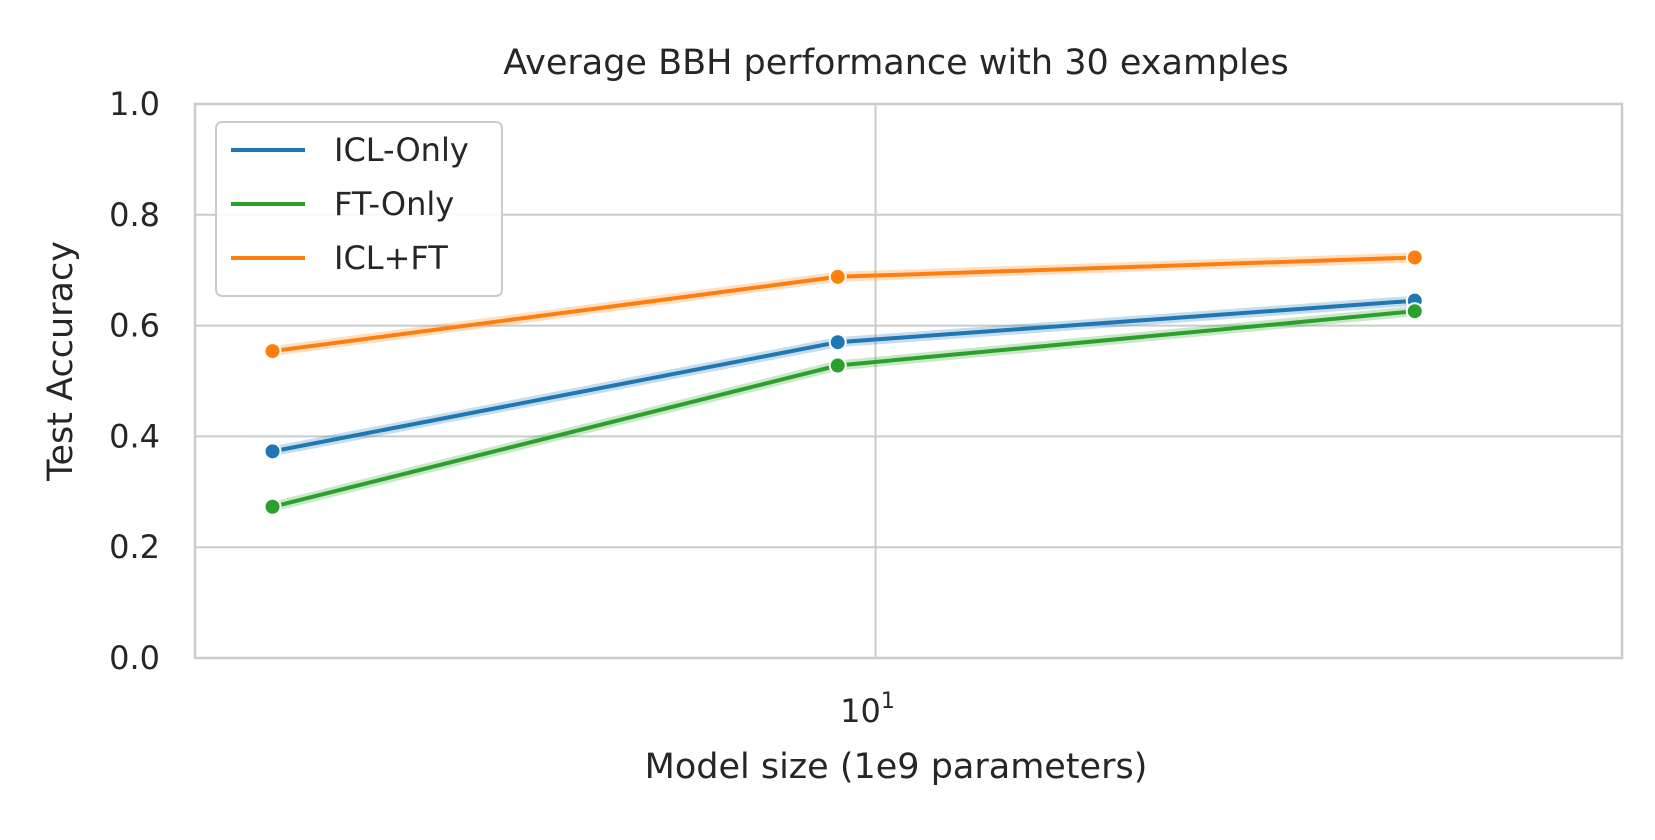  I want to click on y-axis-label: Test Accuracy, so click(61, 361).